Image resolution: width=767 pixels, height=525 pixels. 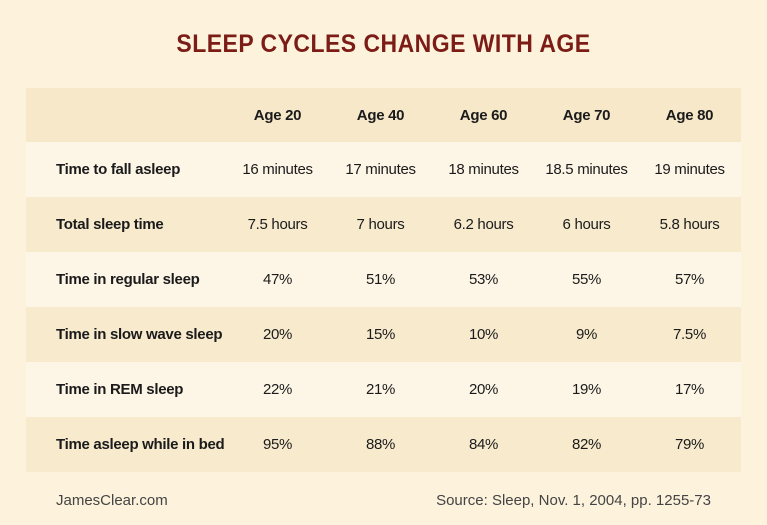 I want to click on table-cell: 17 minutes, so click(x=380, y=169).